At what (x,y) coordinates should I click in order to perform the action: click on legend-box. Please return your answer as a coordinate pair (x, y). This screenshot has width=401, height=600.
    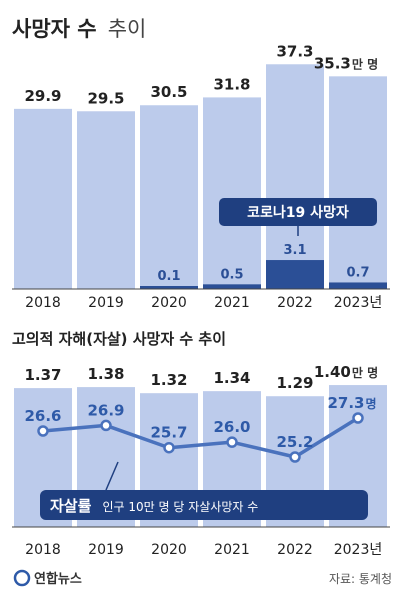
    Looking at the image, I should click on (204, 505).